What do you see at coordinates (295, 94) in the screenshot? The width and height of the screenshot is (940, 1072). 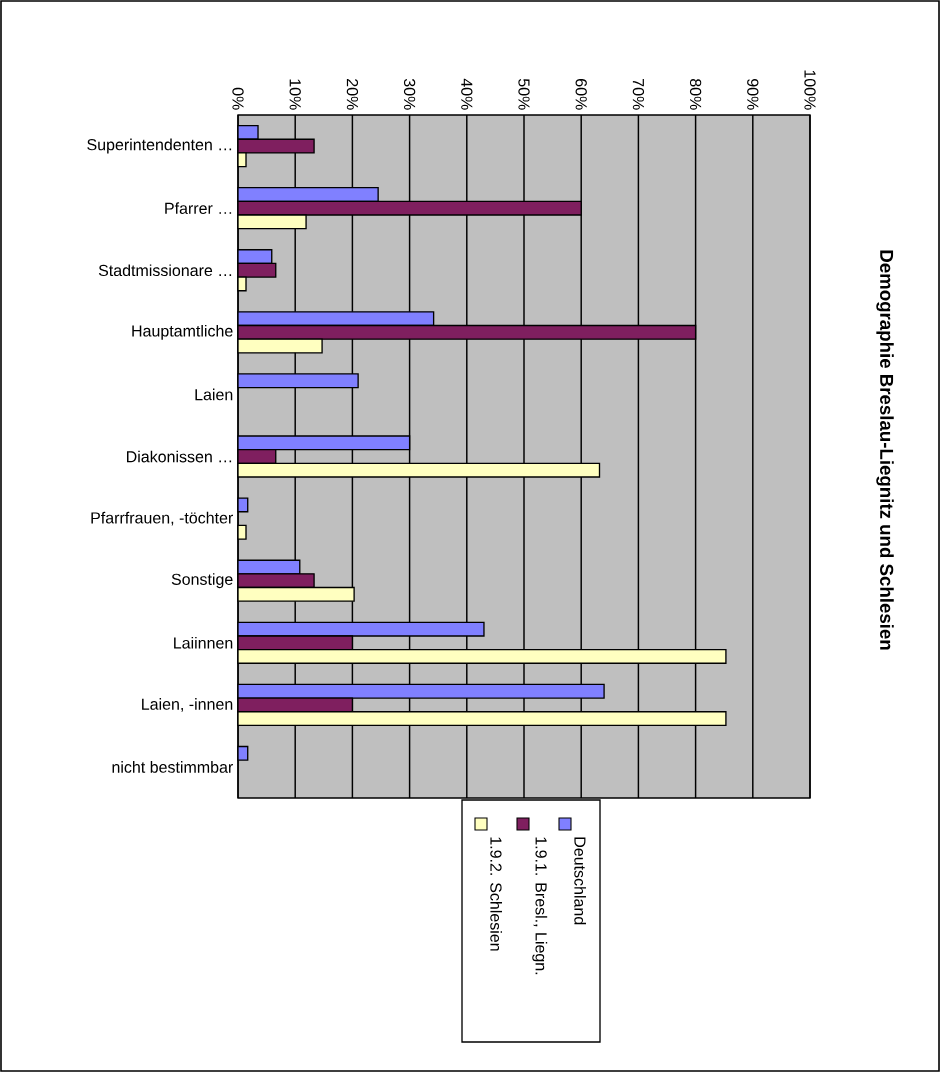 I see `x-tick-label: 10%` at bounding box center [295, 94].